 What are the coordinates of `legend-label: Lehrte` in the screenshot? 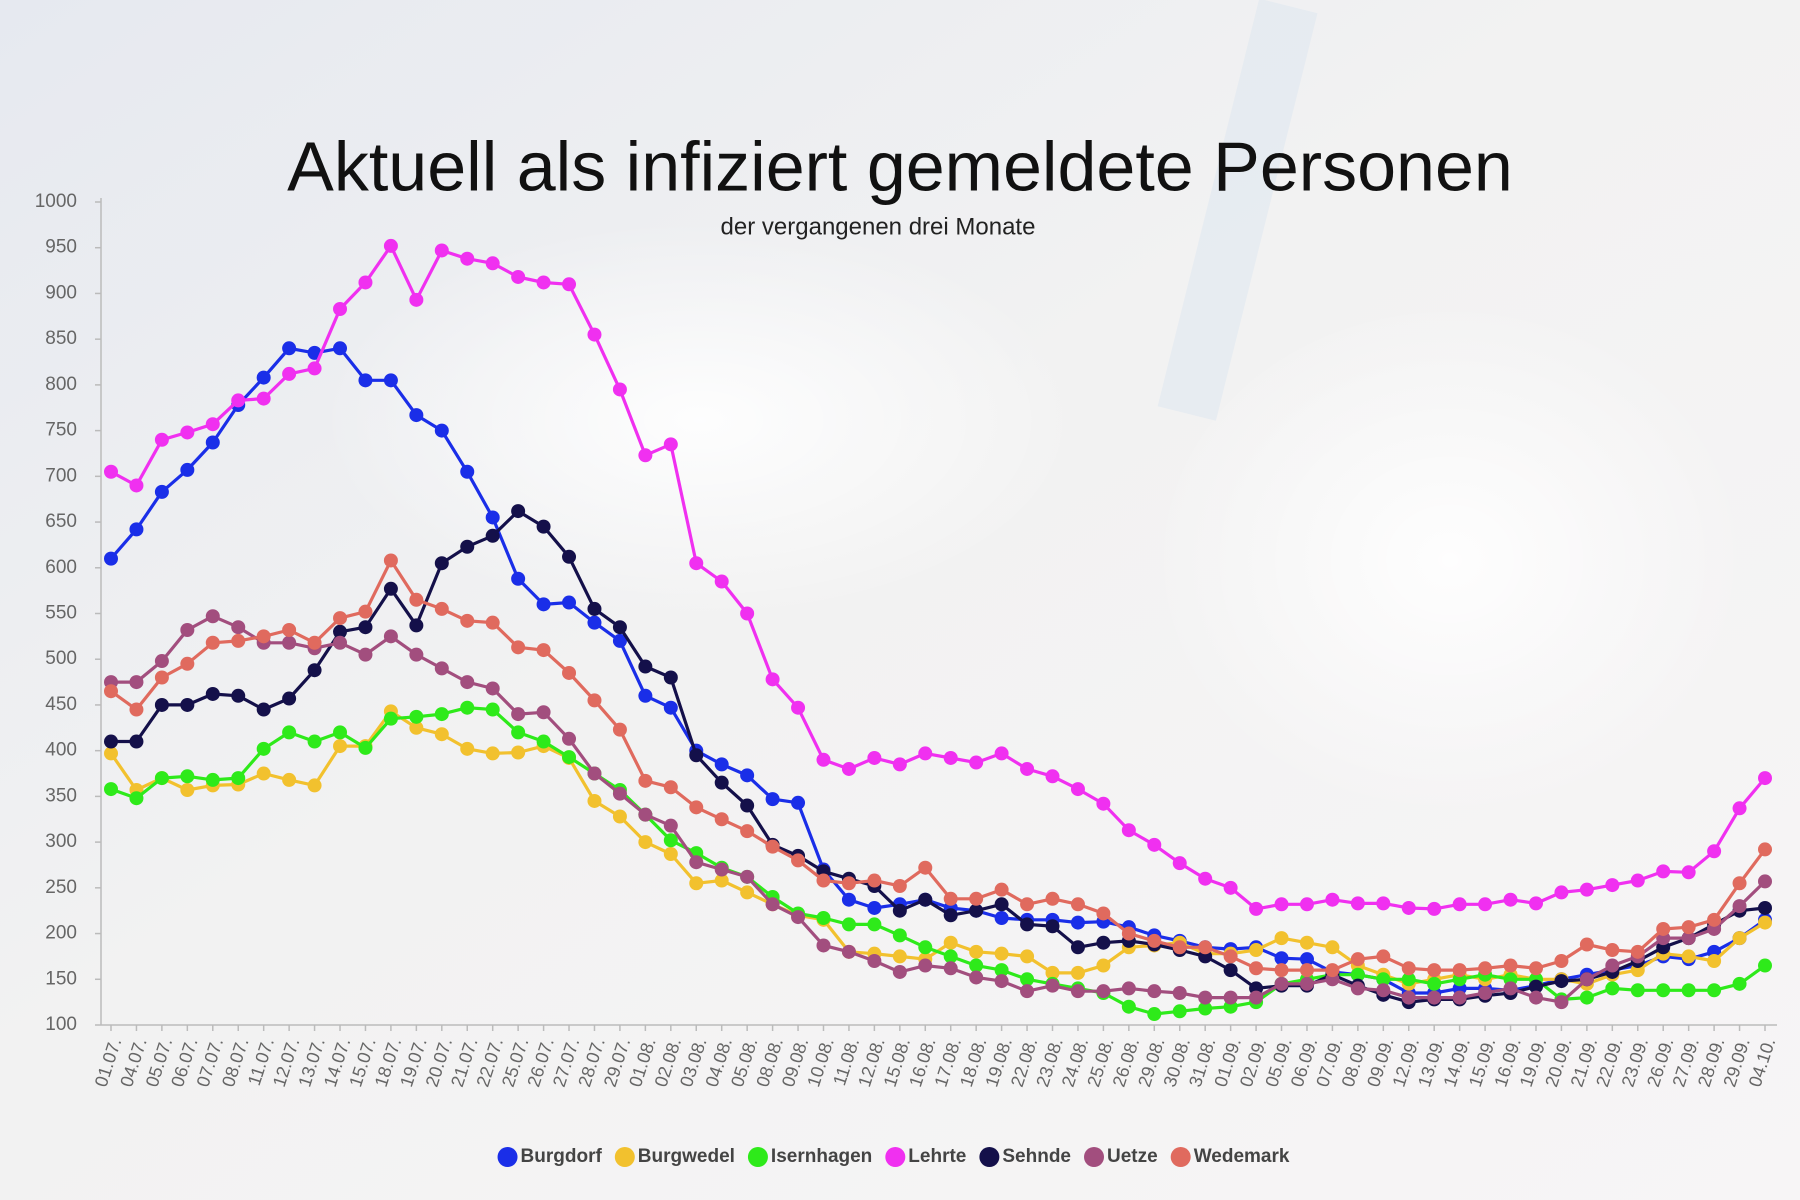 It's located at (937, 1156).